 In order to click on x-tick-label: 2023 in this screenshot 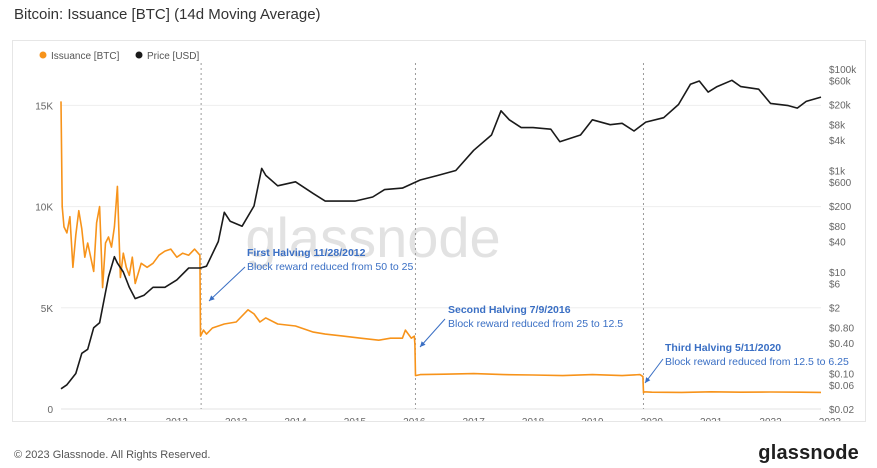, I will do `click(830, 419)`.